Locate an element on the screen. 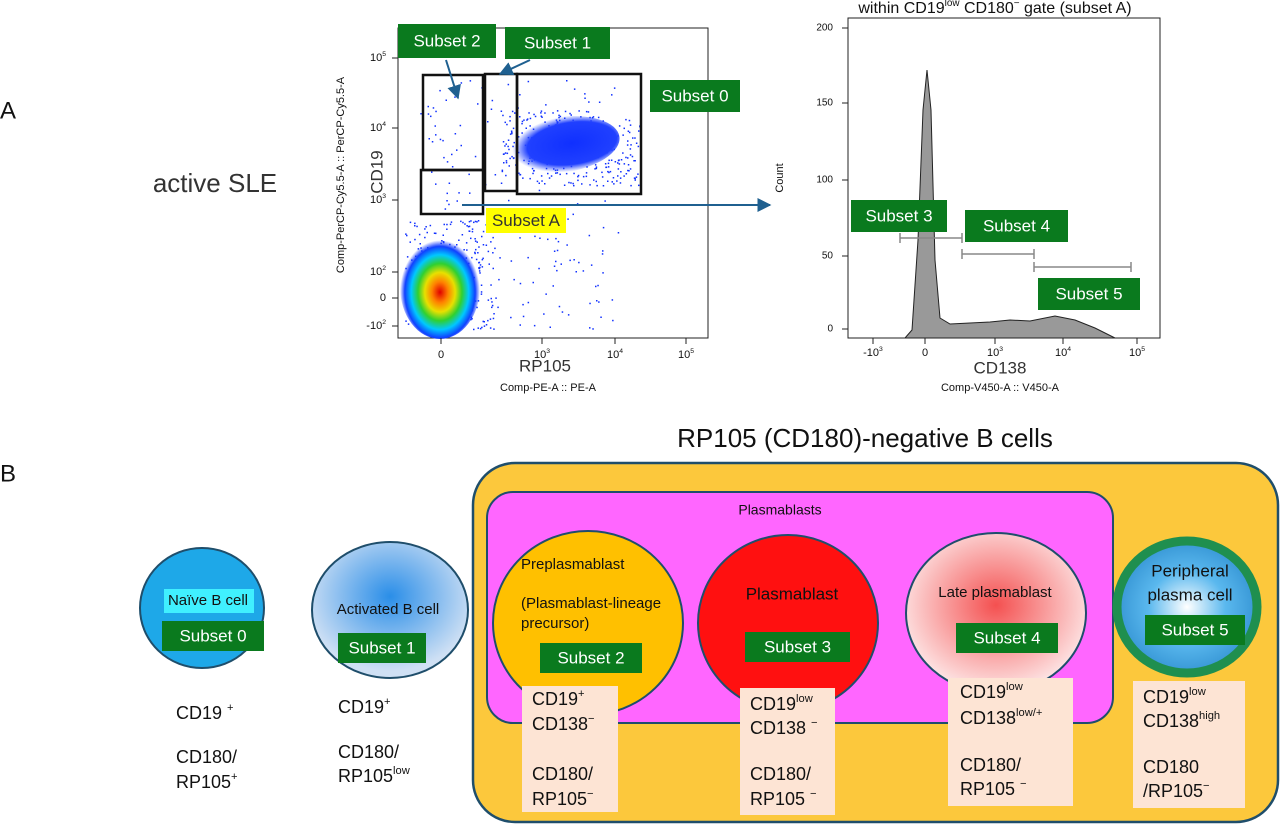 The height and width of the screenshot is (827, 1280). arrows is located at coordinates (608, 135).